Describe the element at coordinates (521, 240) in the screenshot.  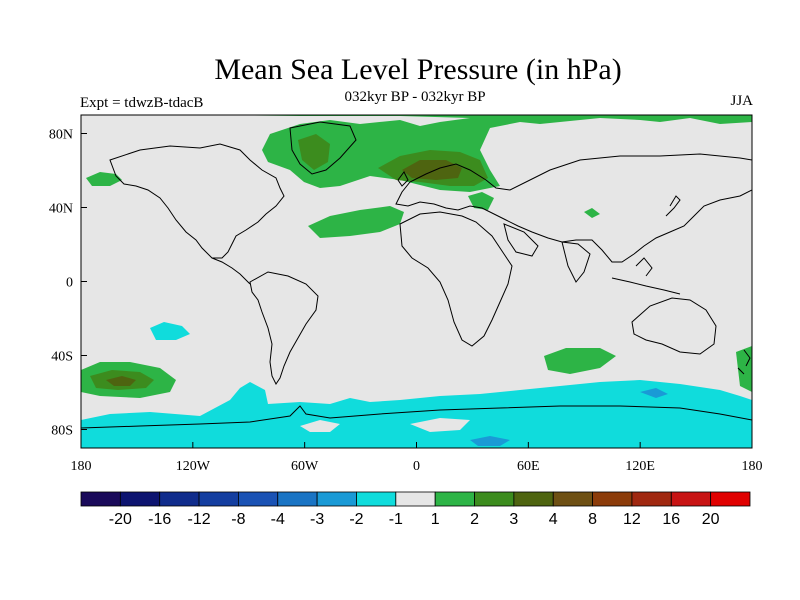
I see `coastline-arabia` at that location.